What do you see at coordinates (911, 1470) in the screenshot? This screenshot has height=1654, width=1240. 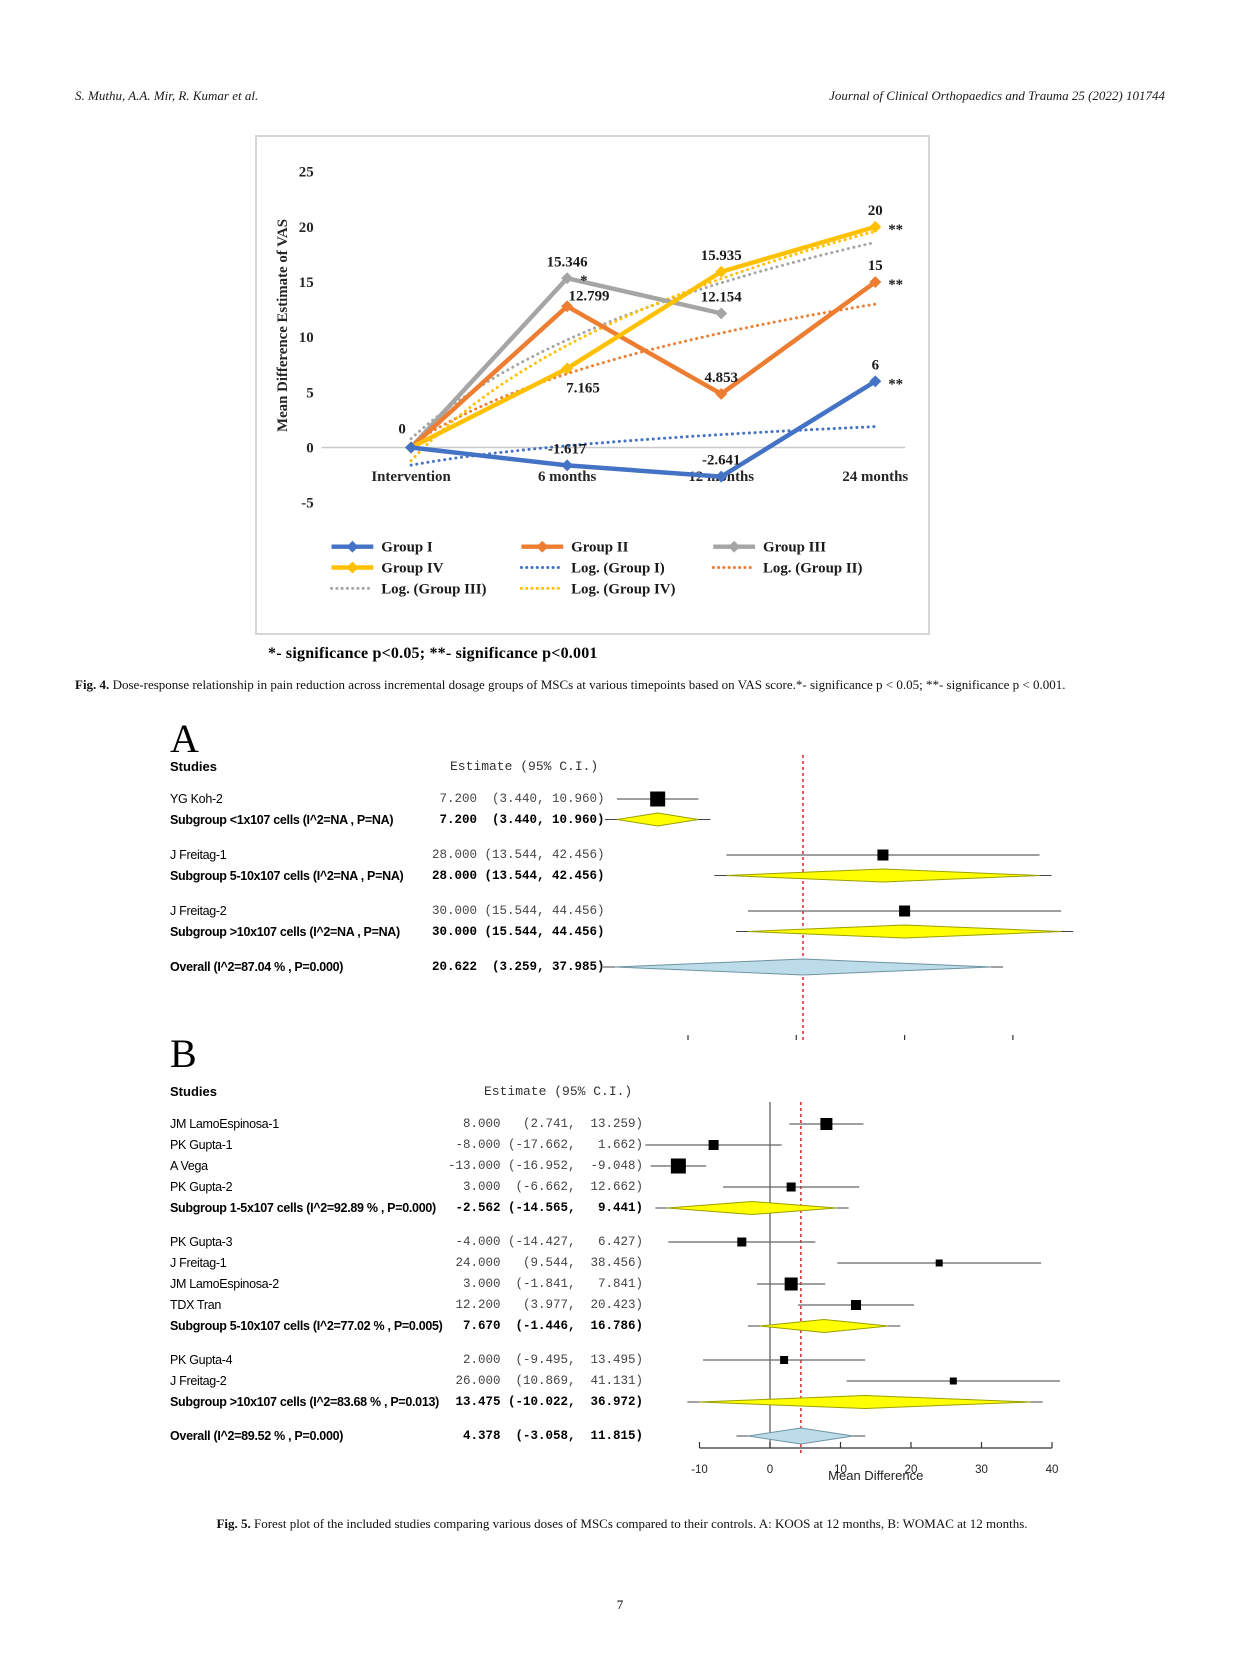 I see `axis-tick-label: 20` at bounding box center [911, 1470].